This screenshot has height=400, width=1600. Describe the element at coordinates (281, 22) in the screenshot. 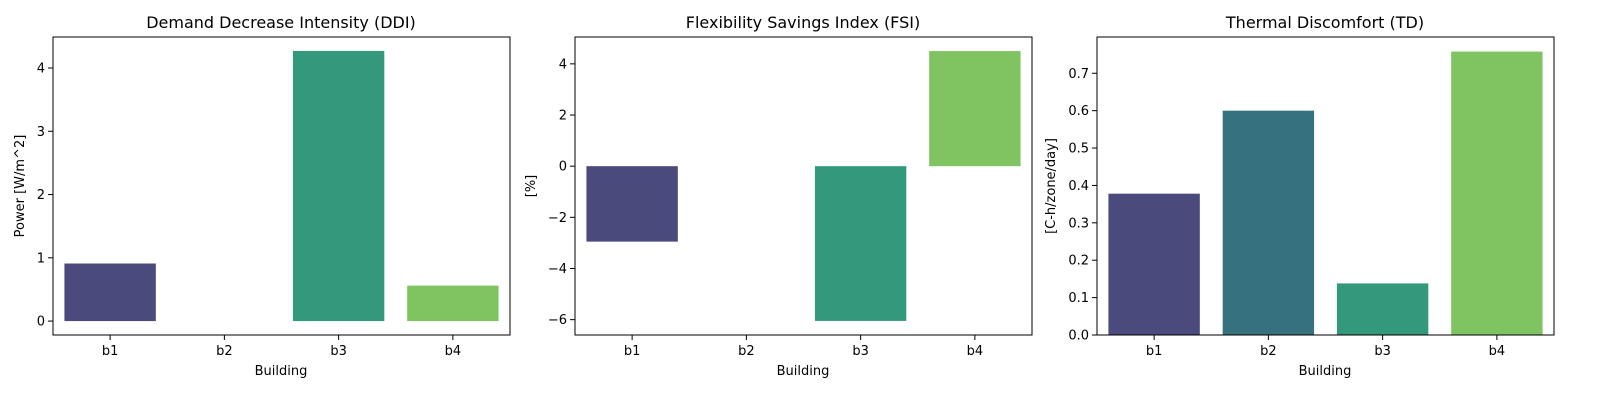

I see `chart-title: Demand Decrease Intensity (DDI)` at that location.